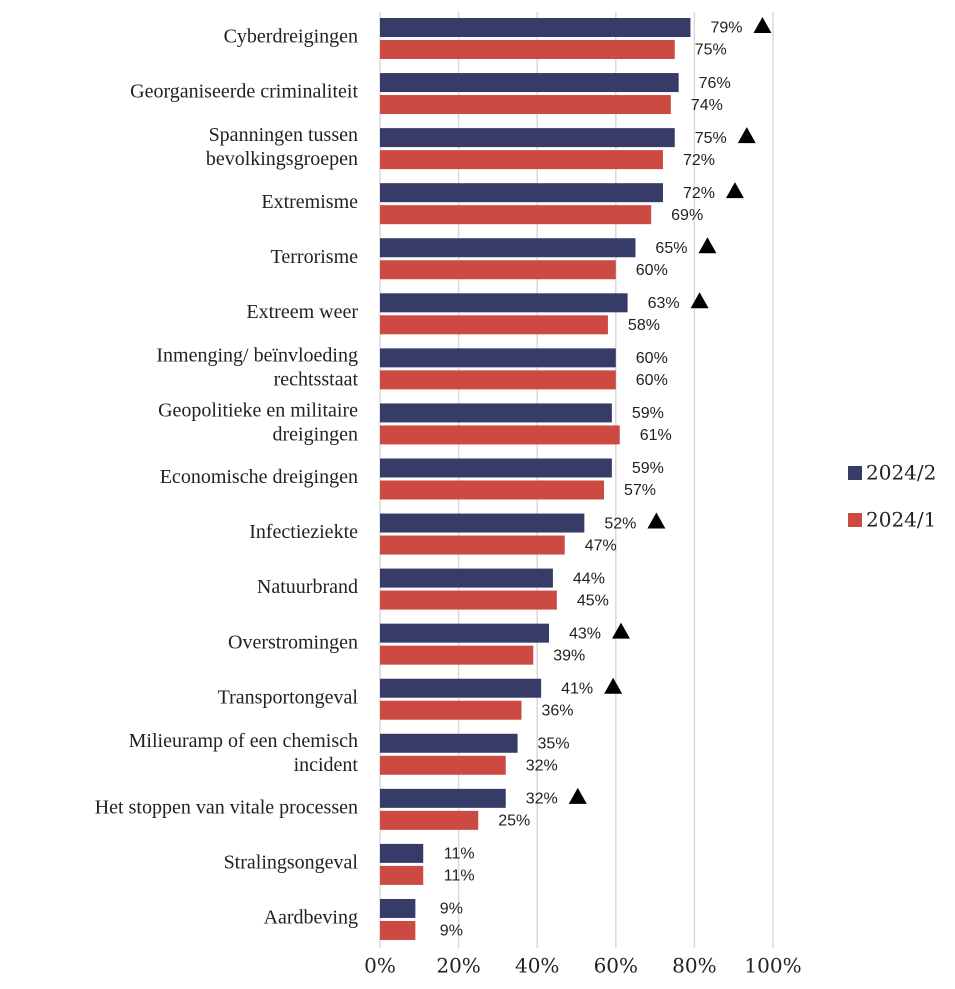 The image size is (955, 989). What do you see at coordinates (671, 248) in the screenshot?
I see `value-label: 65%` at bounding box center [671, 248].